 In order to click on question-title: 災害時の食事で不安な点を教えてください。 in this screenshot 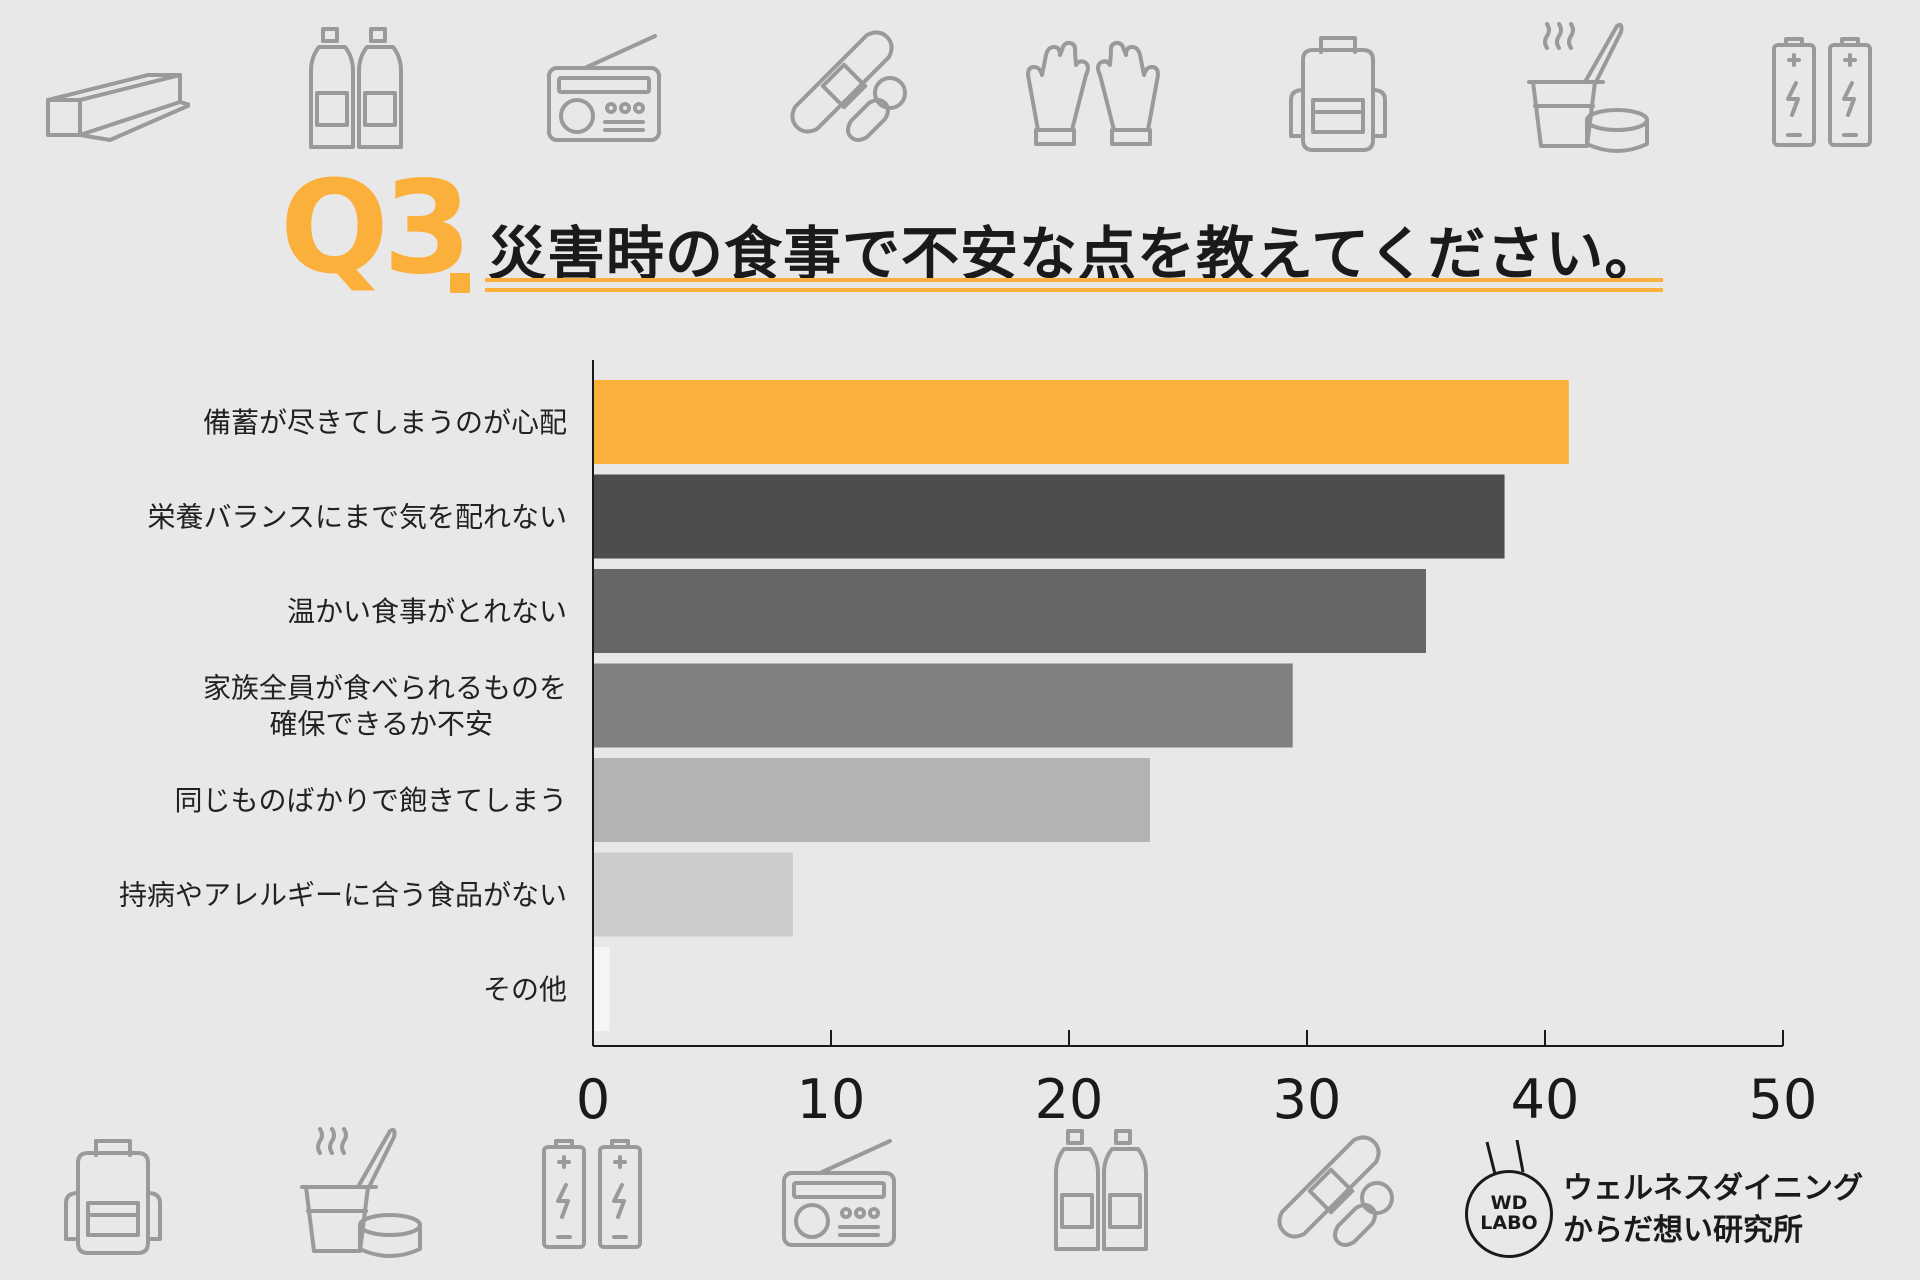, I will do `click(1076, 254)`.